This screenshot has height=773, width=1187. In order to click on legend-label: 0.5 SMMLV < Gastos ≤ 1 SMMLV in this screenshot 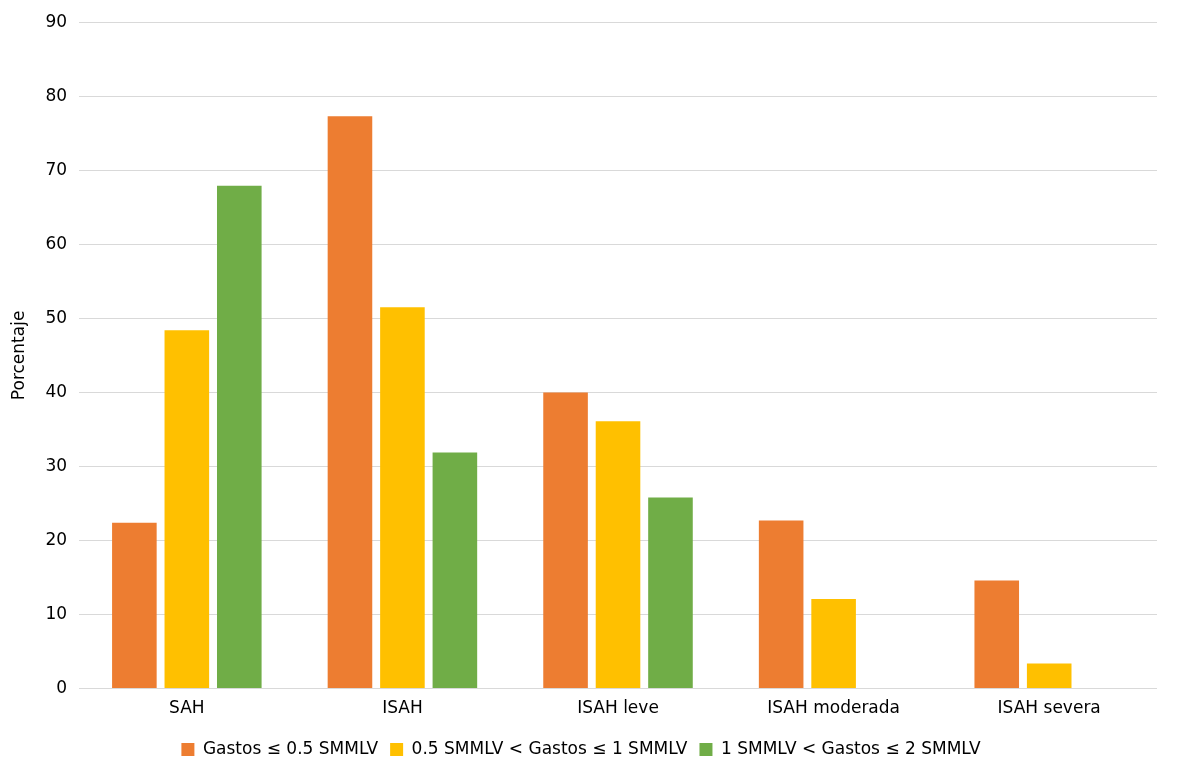, I will do `click(549, 747)`.